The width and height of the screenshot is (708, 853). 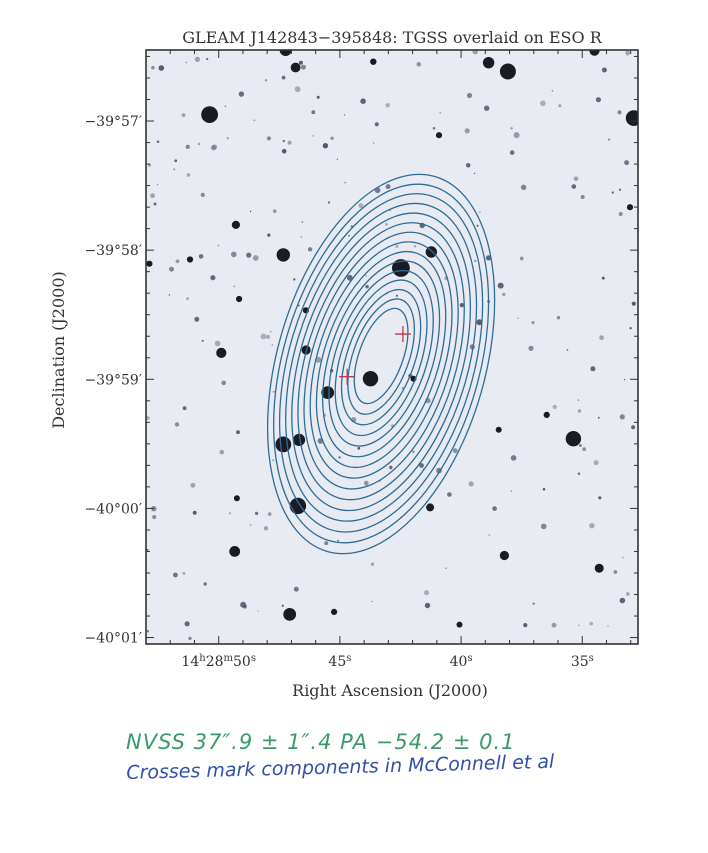 I want to click on y-axis-label: Declination (J2000), so click(x=58, y=350).